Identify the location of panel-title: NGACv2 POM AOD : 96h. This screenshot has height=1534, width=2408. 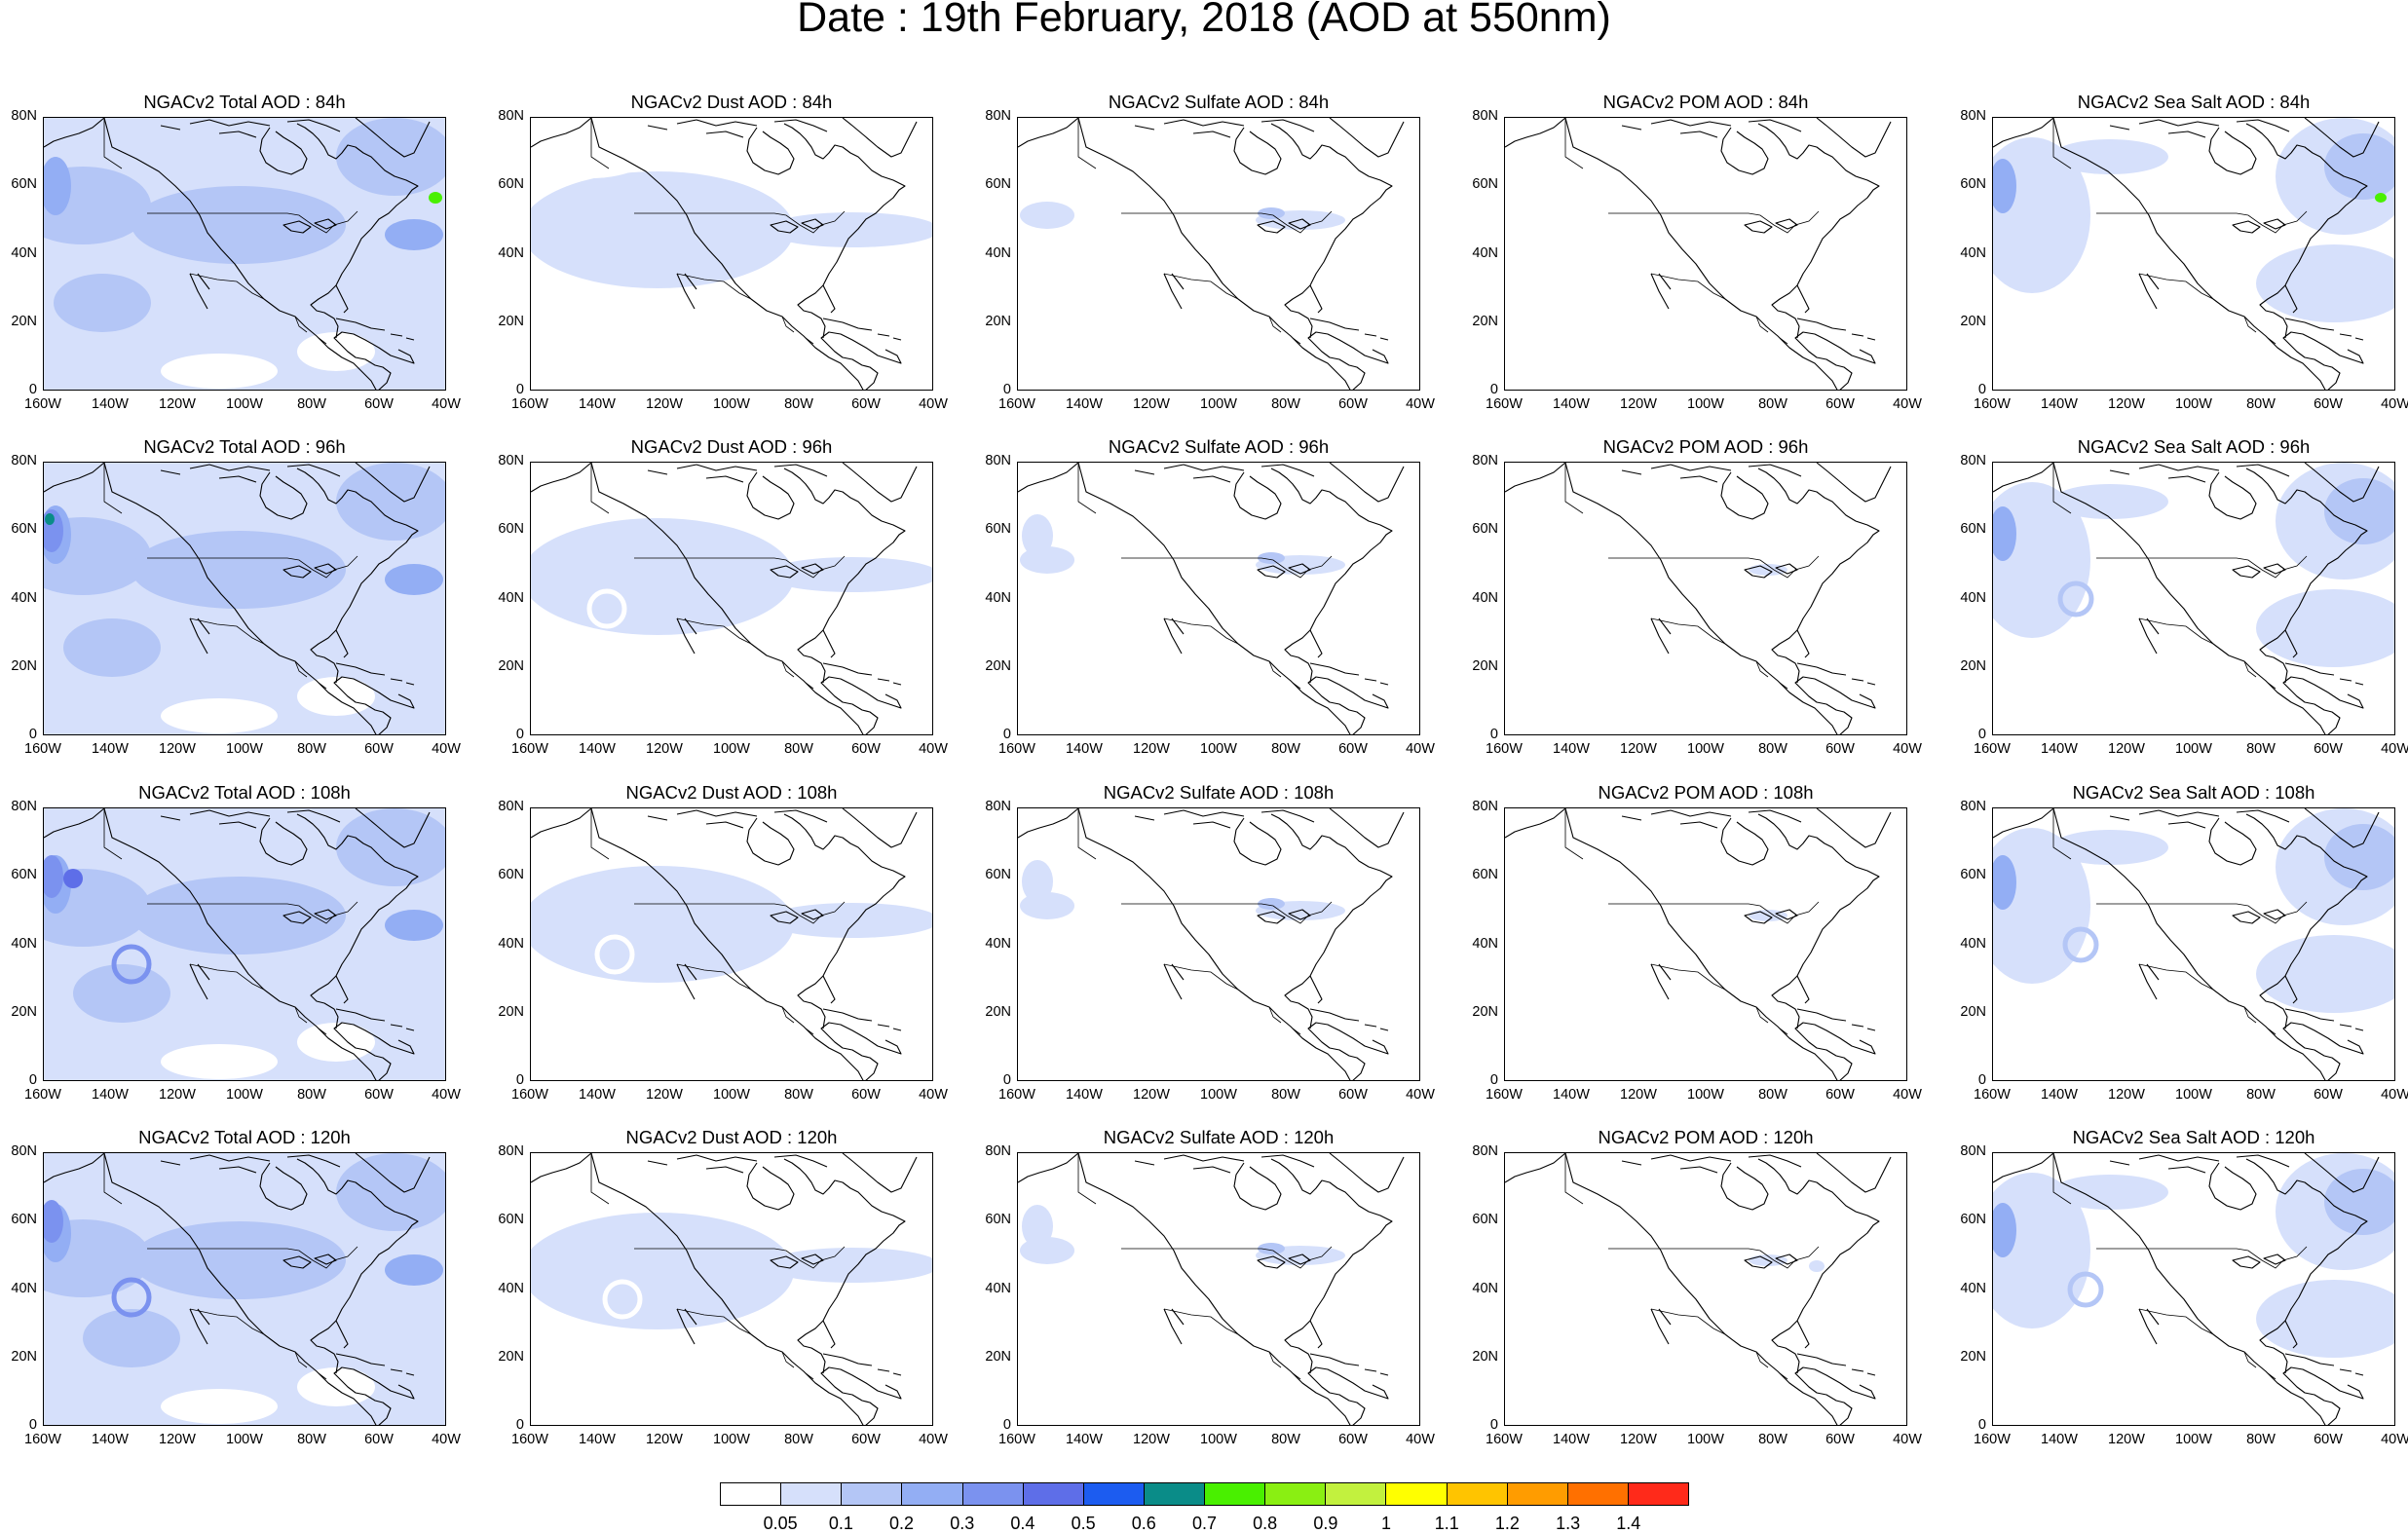
(1705, 446).